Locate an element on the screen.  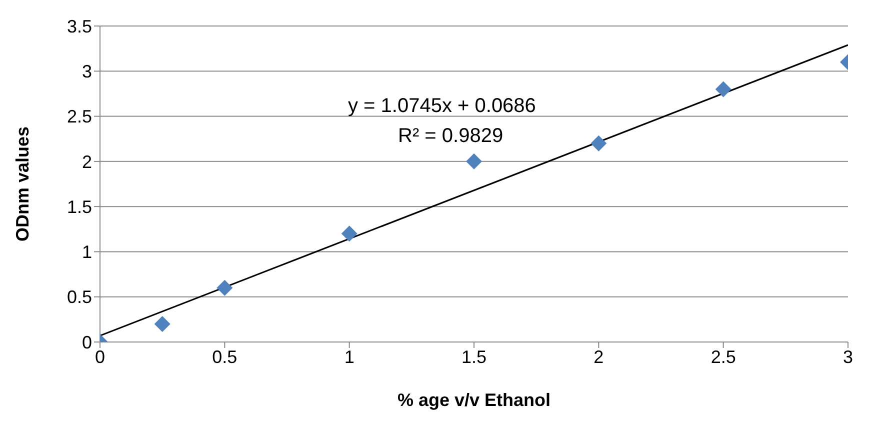
x-tick-label: 2.5 is located at coordinates (723, 356).